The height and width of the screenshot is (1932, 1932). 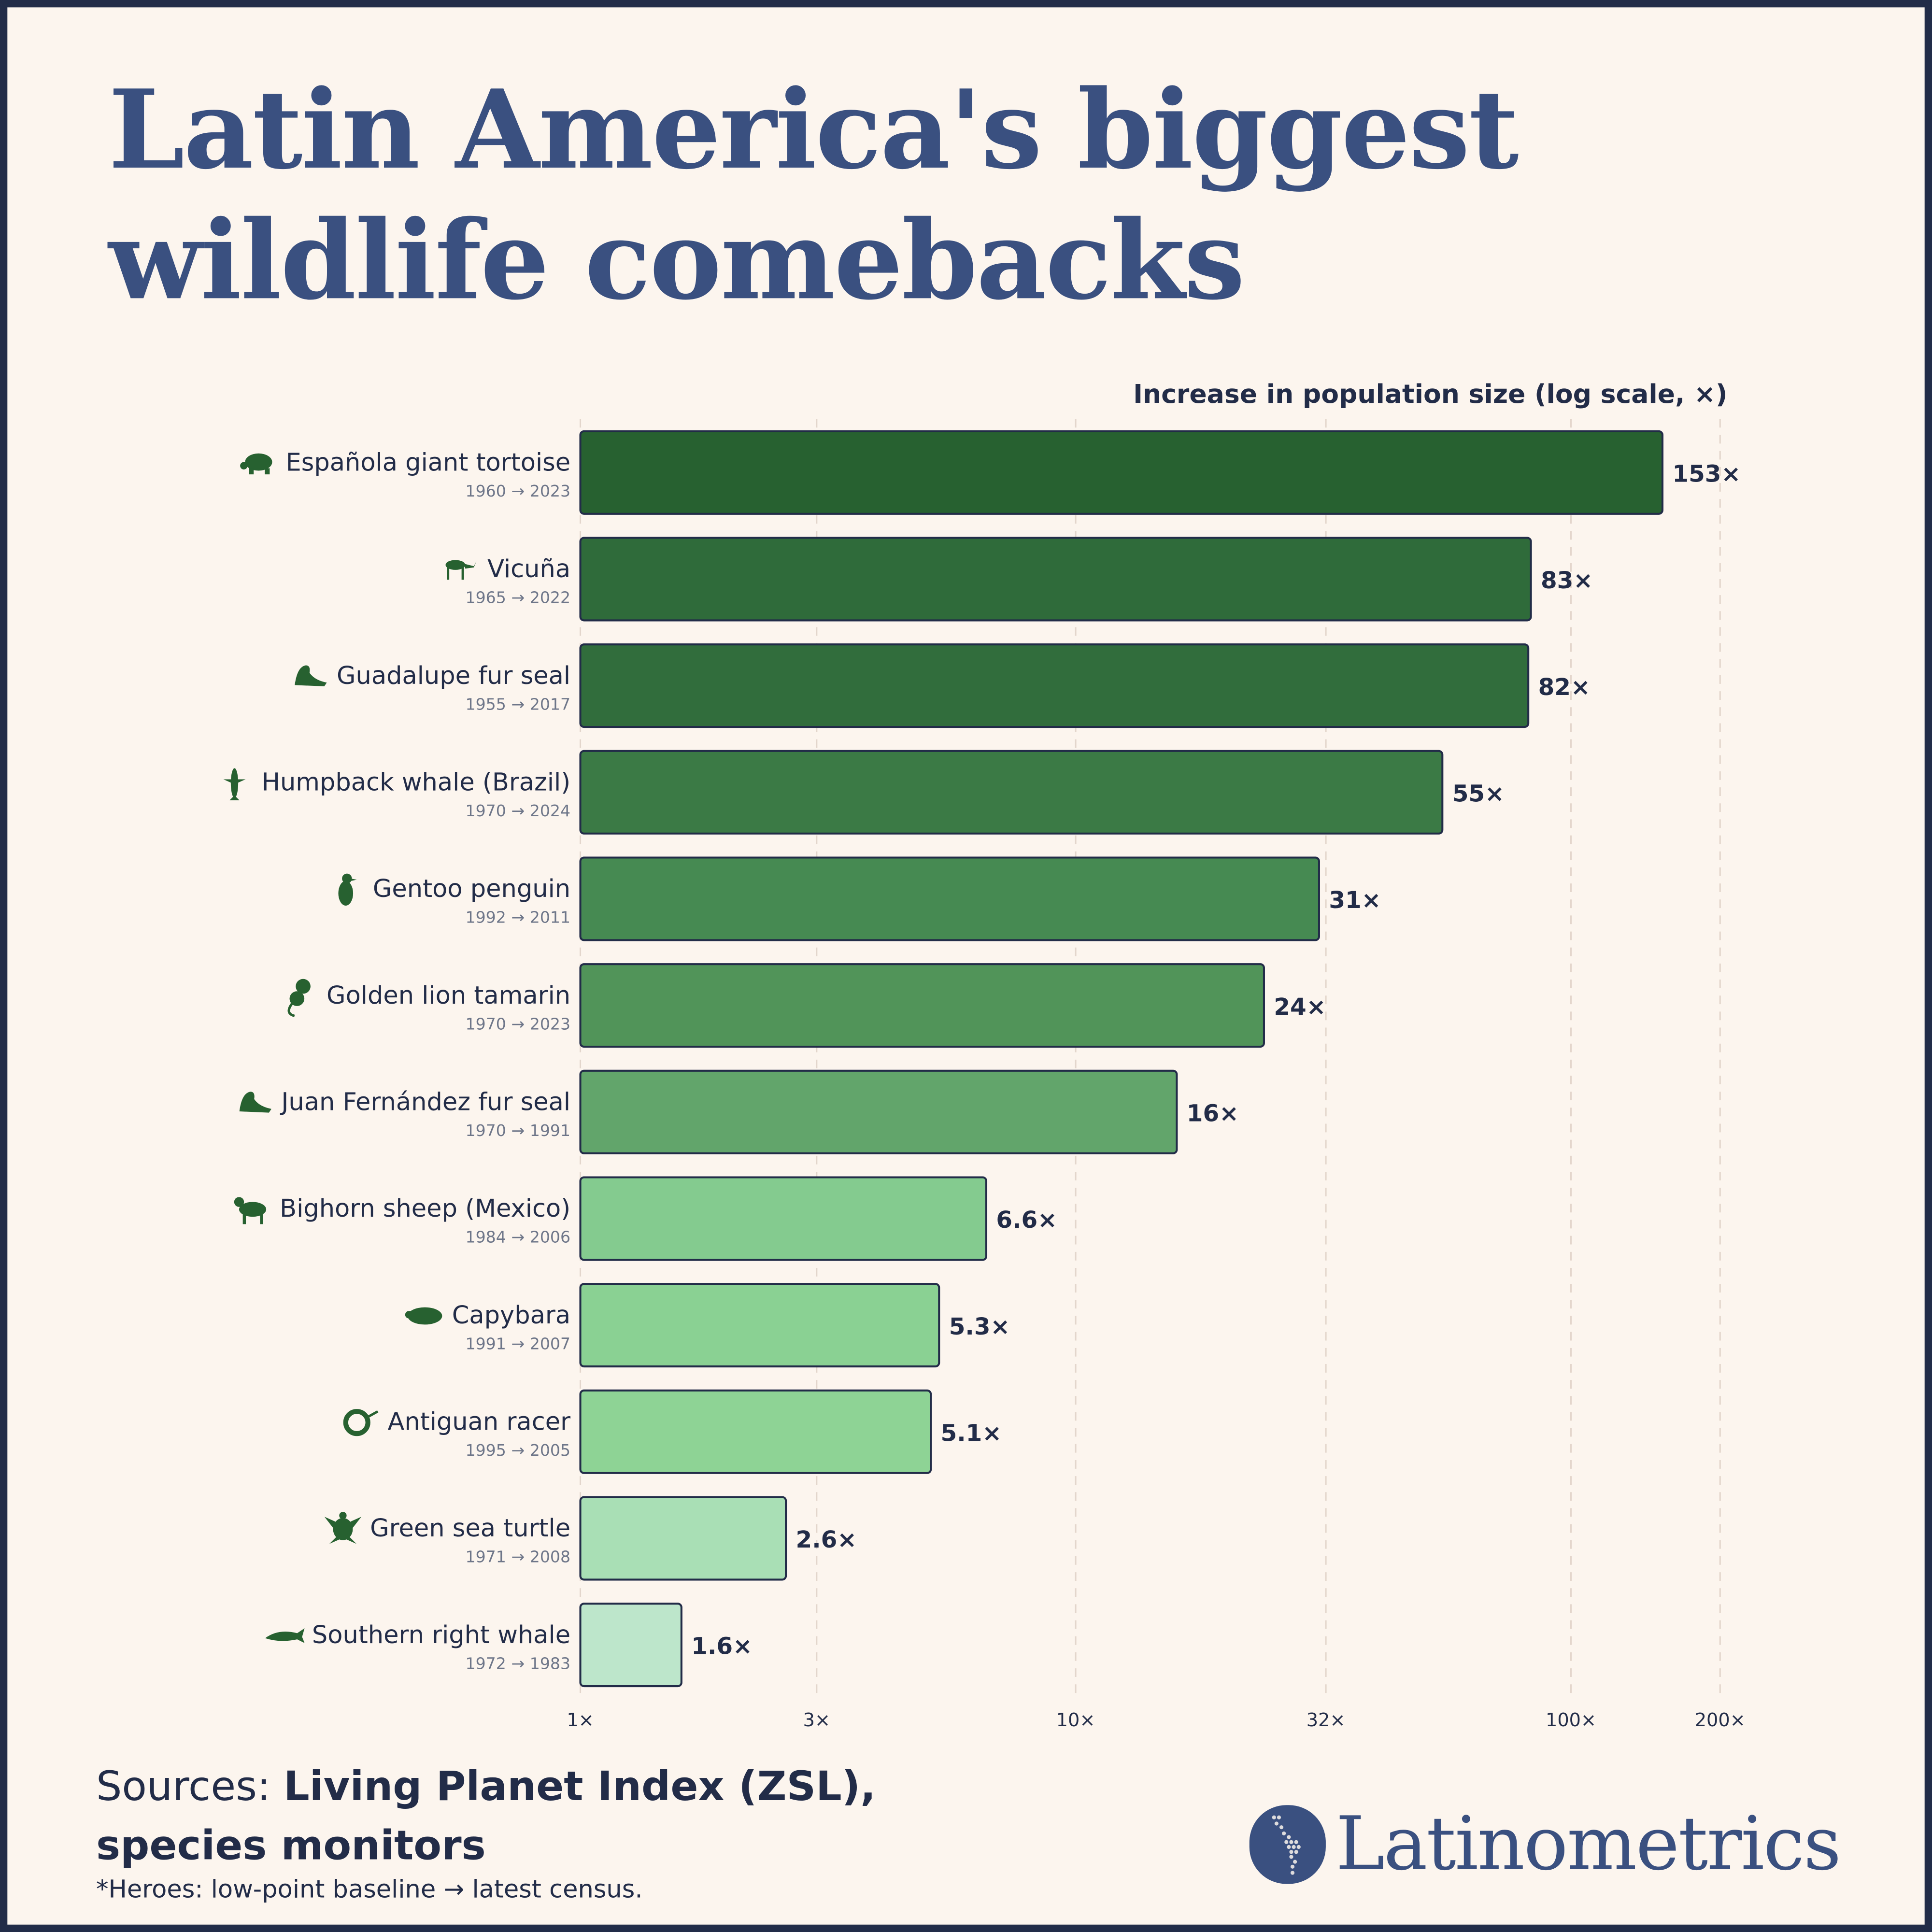 I want to click on period-label: 1965 → 2022, so click(x=517, y=597).